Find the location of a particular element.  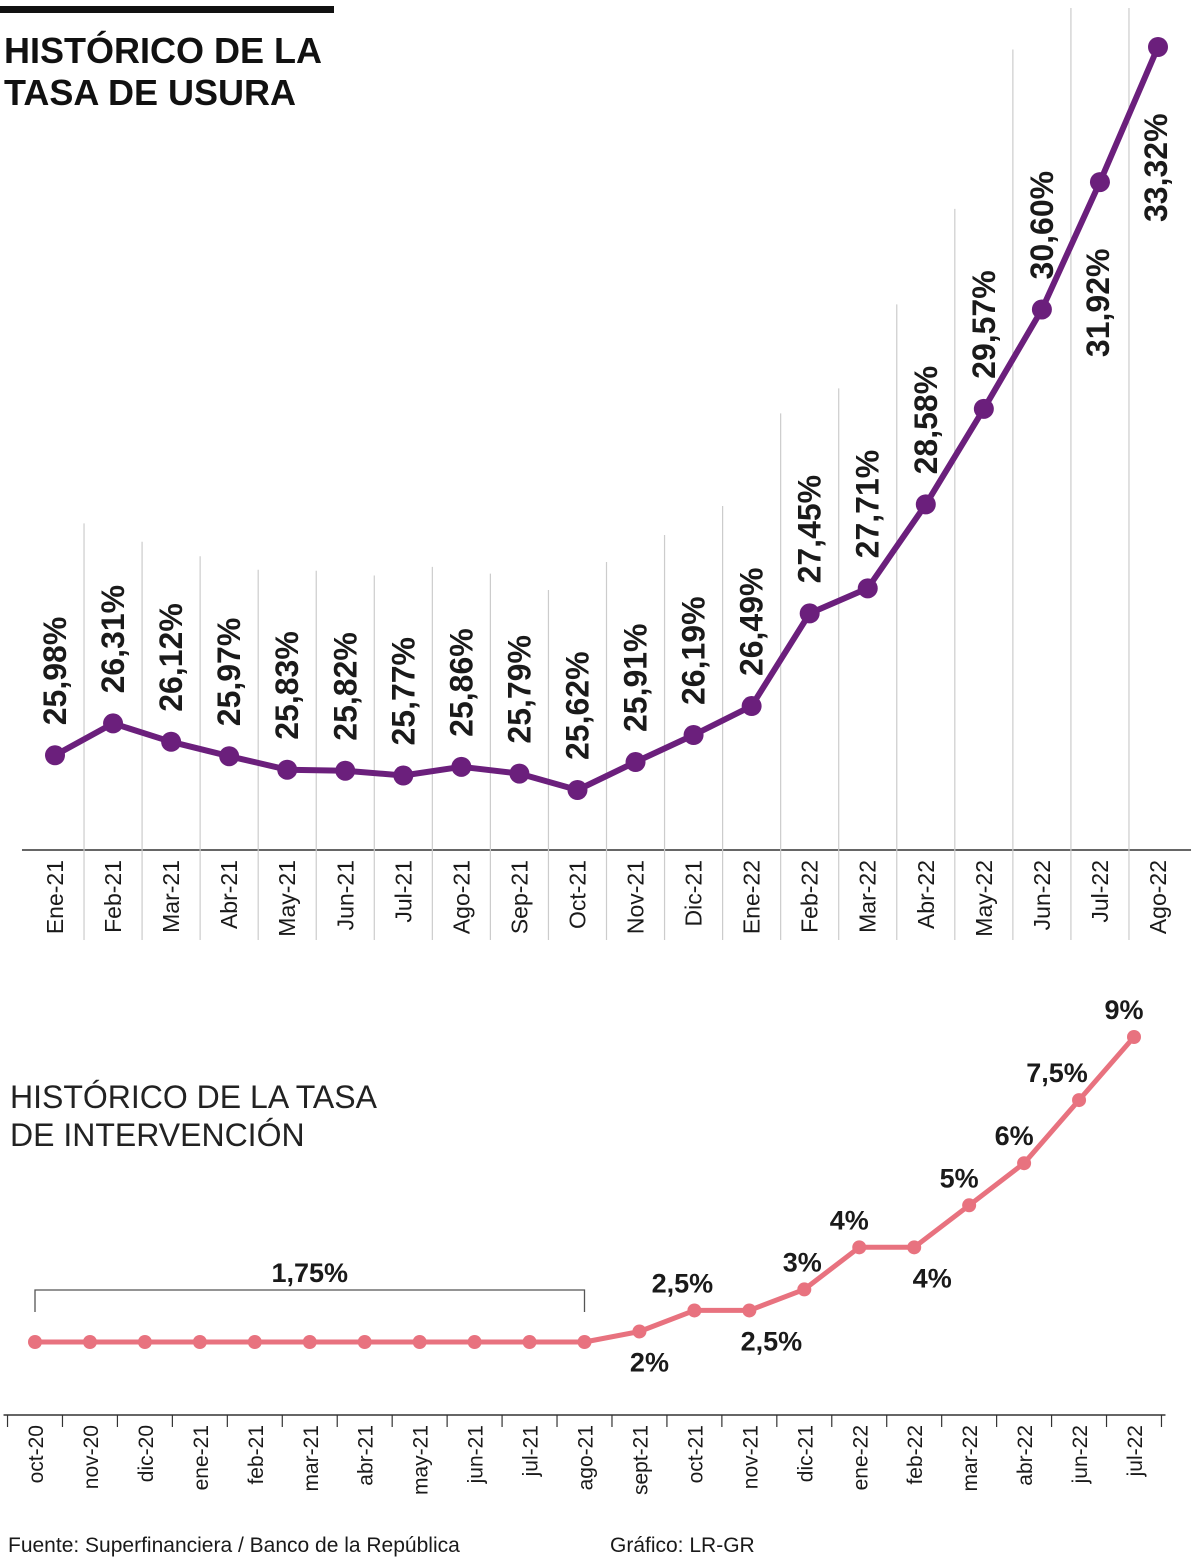

chart-title: HISTÓRICO DE LA TASA DE INTERVENCIÓN is located at coordinates (193, 1116).